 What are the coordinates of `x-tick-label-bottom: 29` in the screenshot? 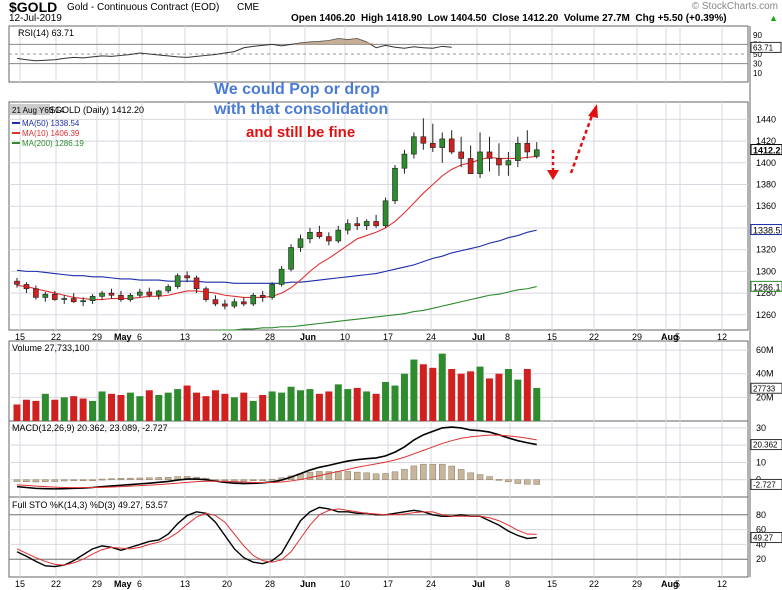 It's located at (637, 584).